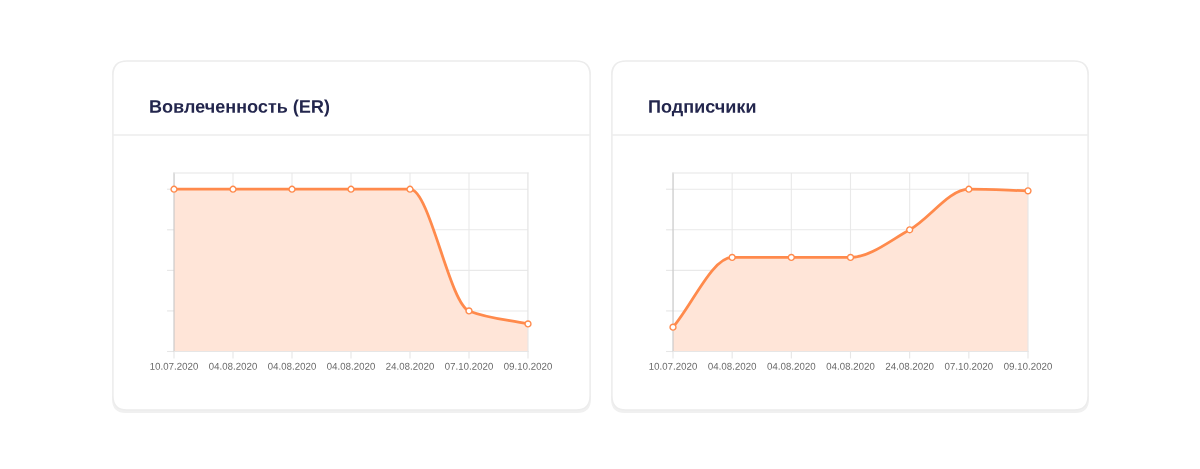 The image size is (1200, 469). I want to click on chart-title: Подписчики, so click(702, 108).